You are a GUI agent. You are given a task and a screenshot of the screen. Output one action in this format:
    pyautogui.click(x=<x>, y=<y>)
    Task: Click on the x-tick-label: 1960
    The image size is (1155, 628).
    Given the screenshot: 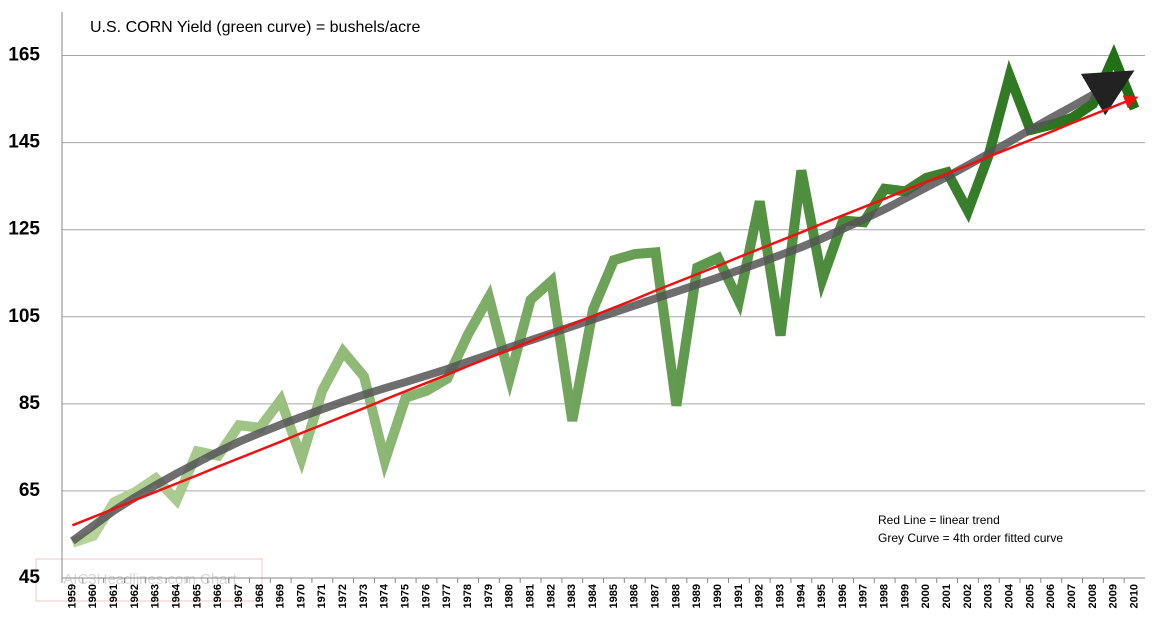 What is the action you would take?
    pyautogui.click(x=93, y=596)
    